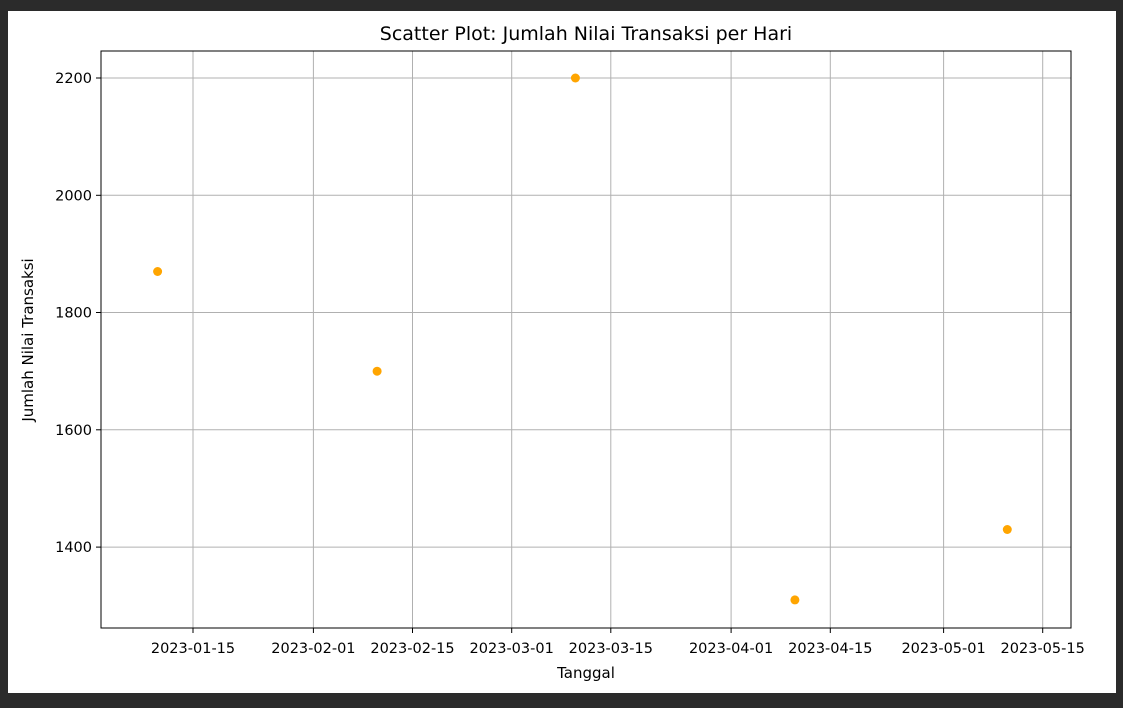  What do you see at coordinates (73, 431) in the screenshot?
I see `y-tick-label: 1600` at bounding box center [73, 431].